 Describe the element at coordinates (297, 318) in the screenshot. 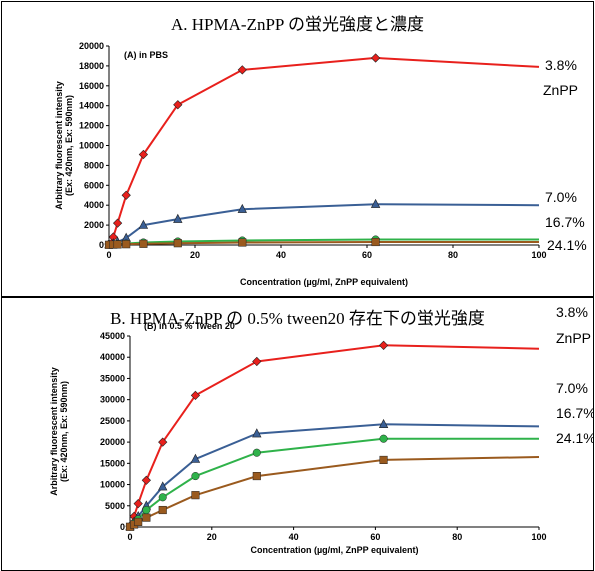

I see `chart-title: B. HPMA-ZnPP の 0.5% tween20 存在下の蛍光強度` at that location.